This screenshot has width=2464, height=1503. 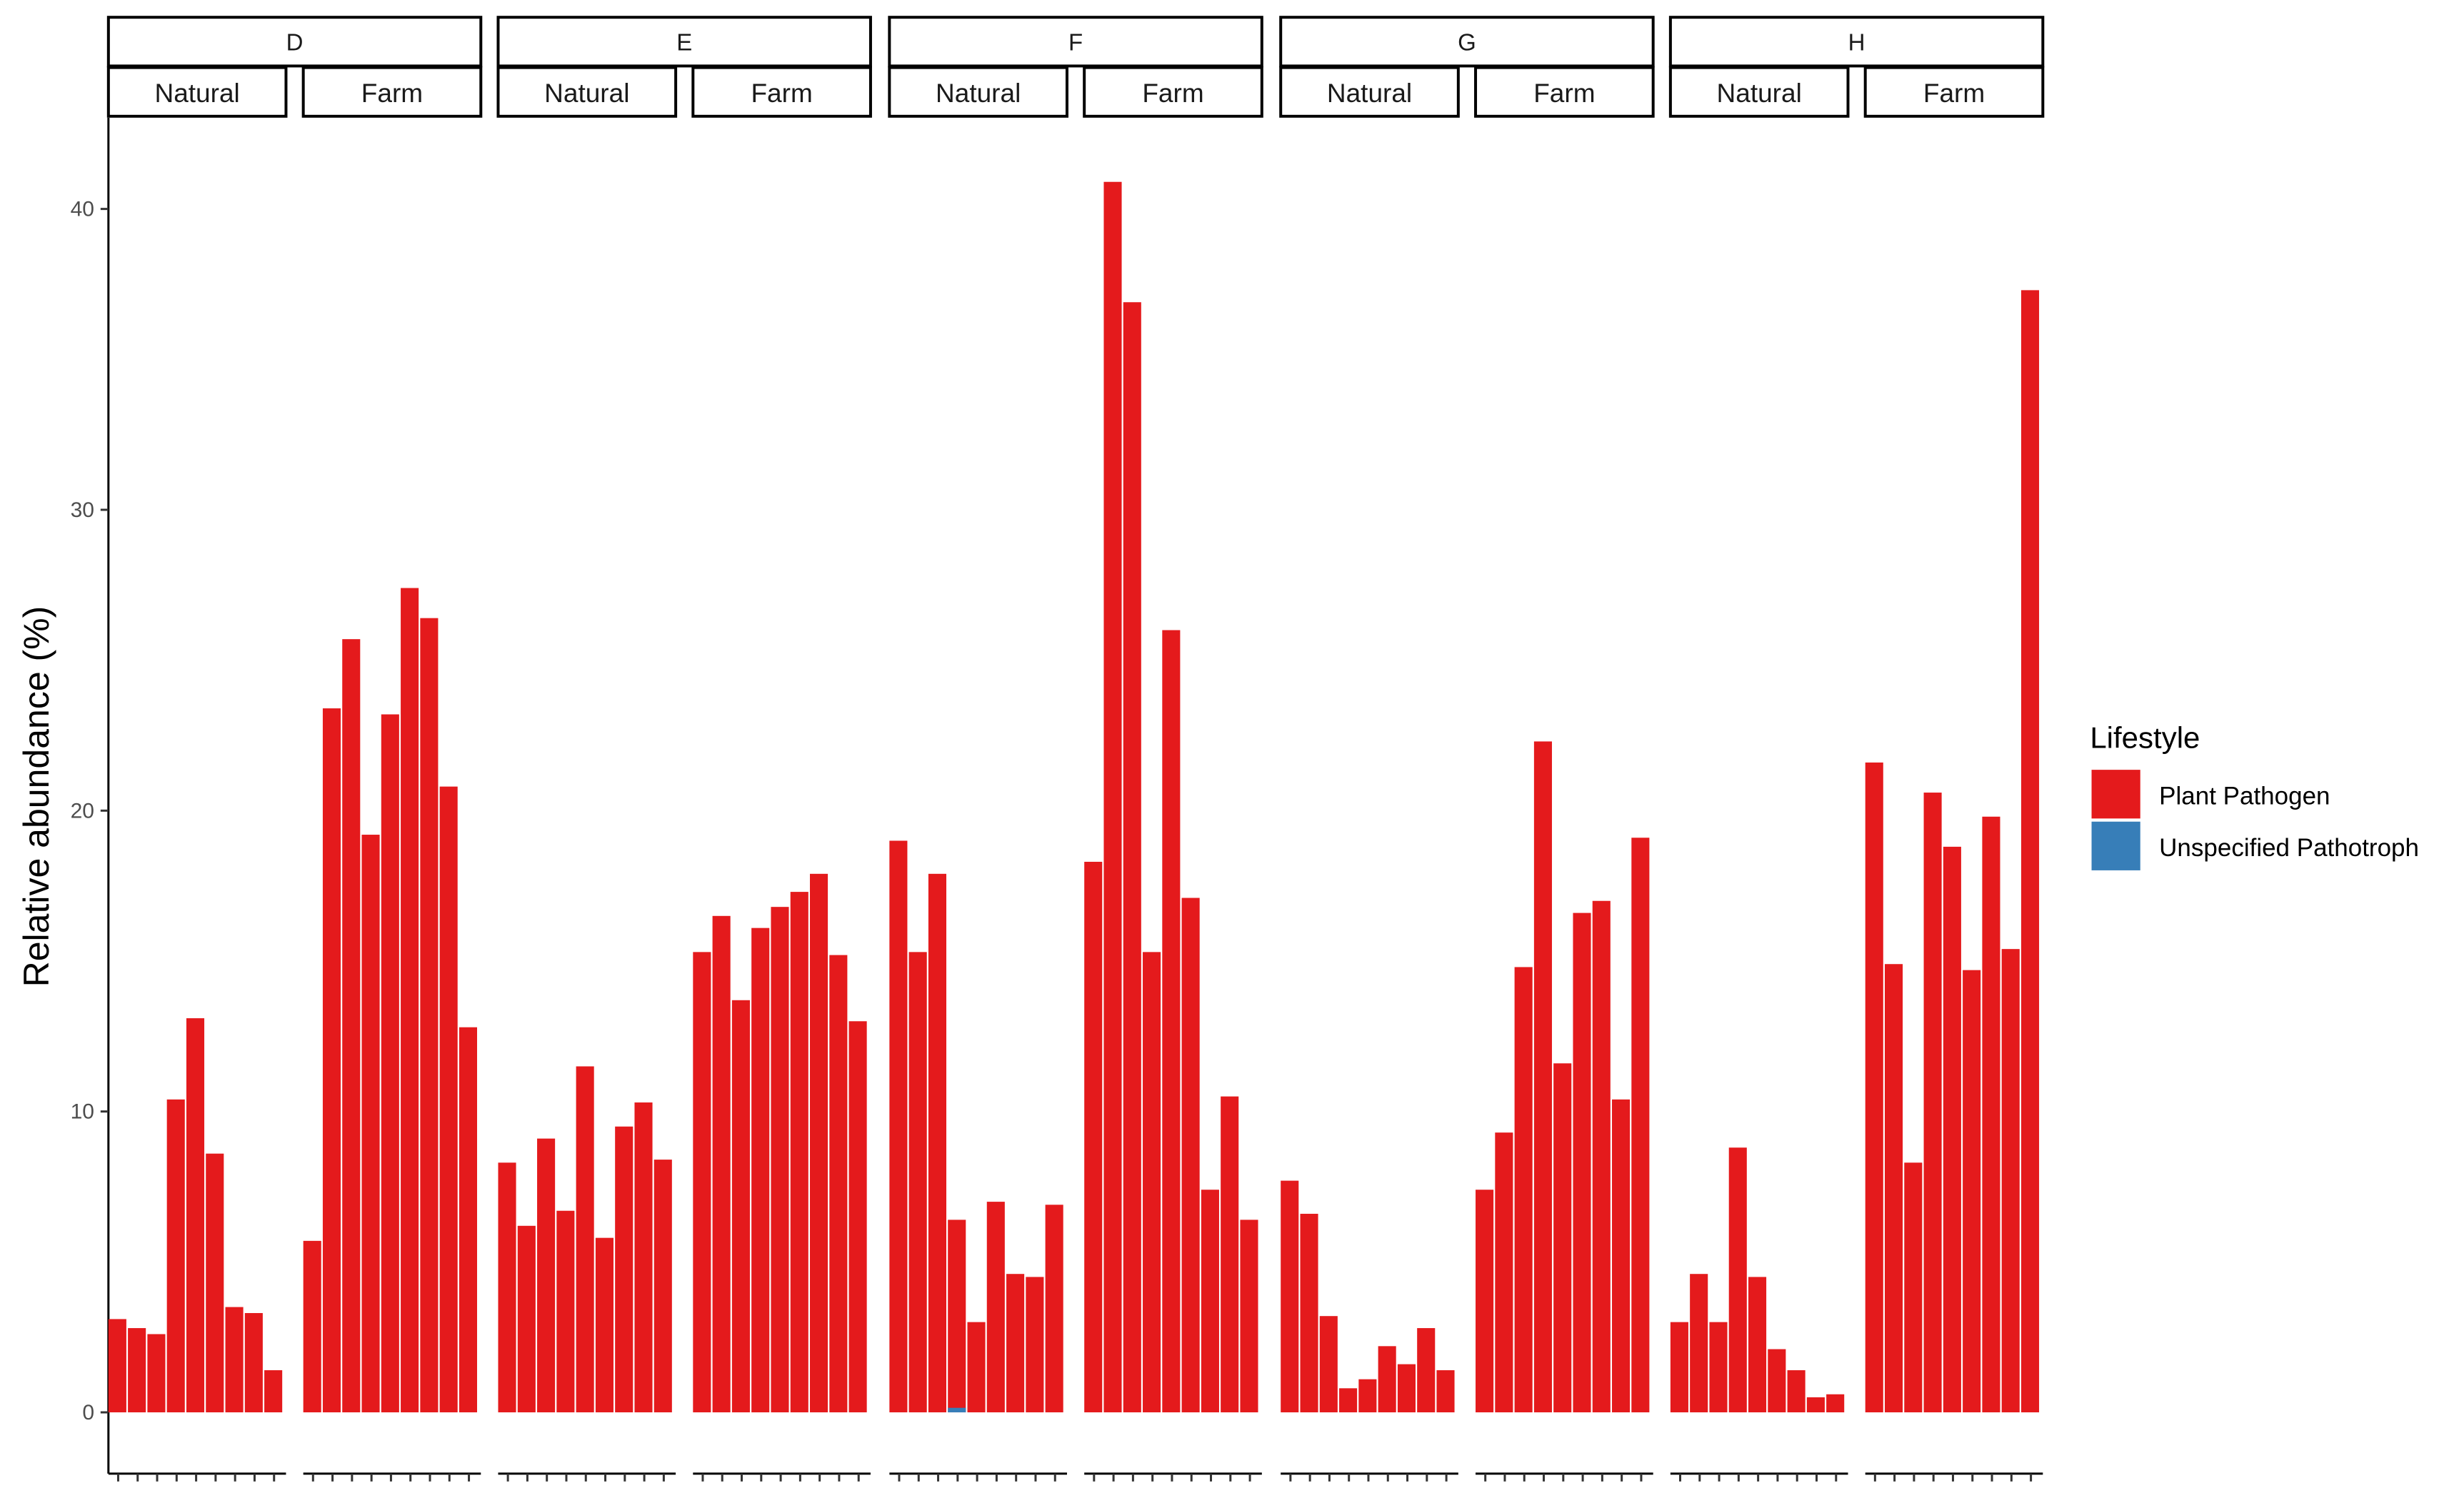 I want to click on y-axis-title: Relative abundance (%), so click(x=36, y=796).